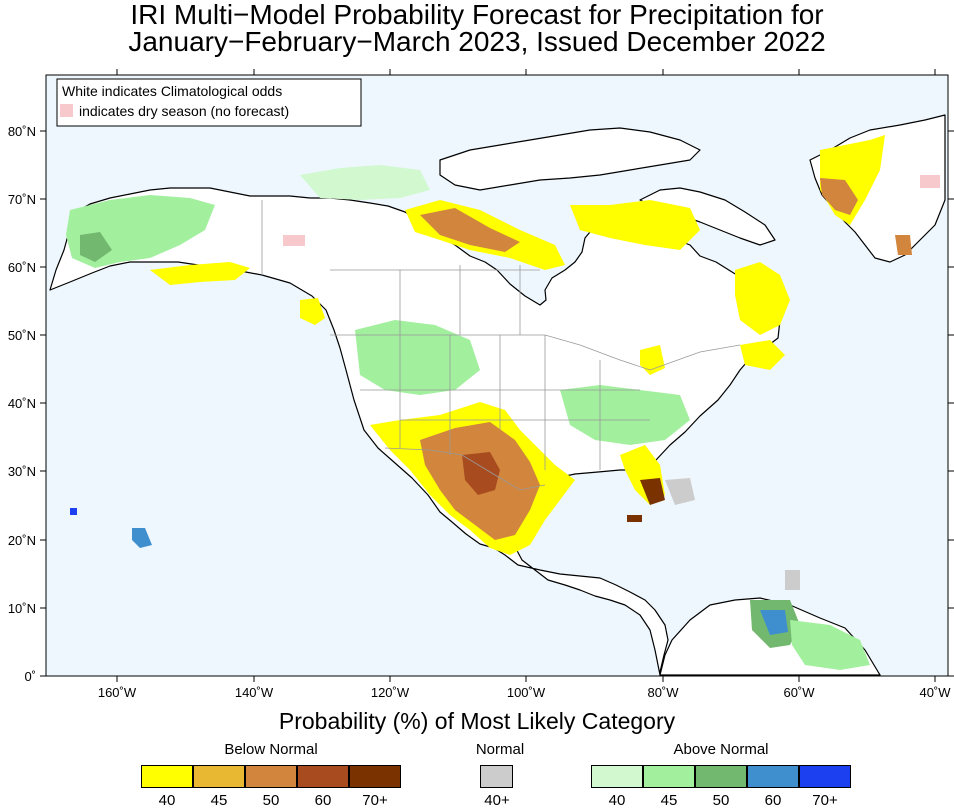 Image resolution: width=954 pixels, height=809 pixels. I want to click on normal-shading, so click(732, 534).